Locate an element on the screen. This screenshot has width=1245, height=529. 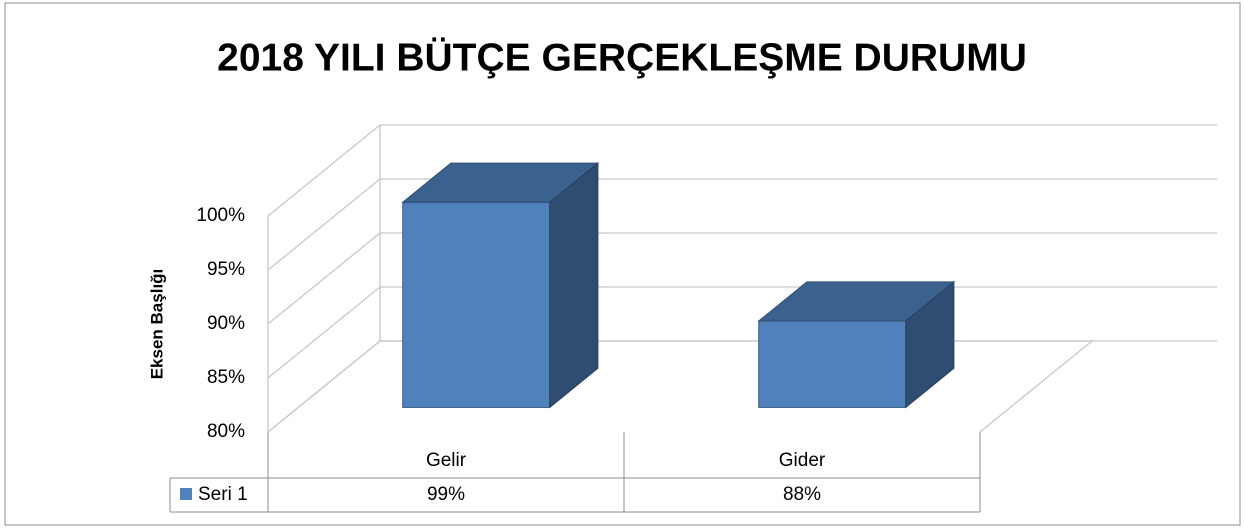
chart-title: 2018 YILI BÜTÇE GERÇEKLEŞME DURUMU is located at coordinates (622, 57).